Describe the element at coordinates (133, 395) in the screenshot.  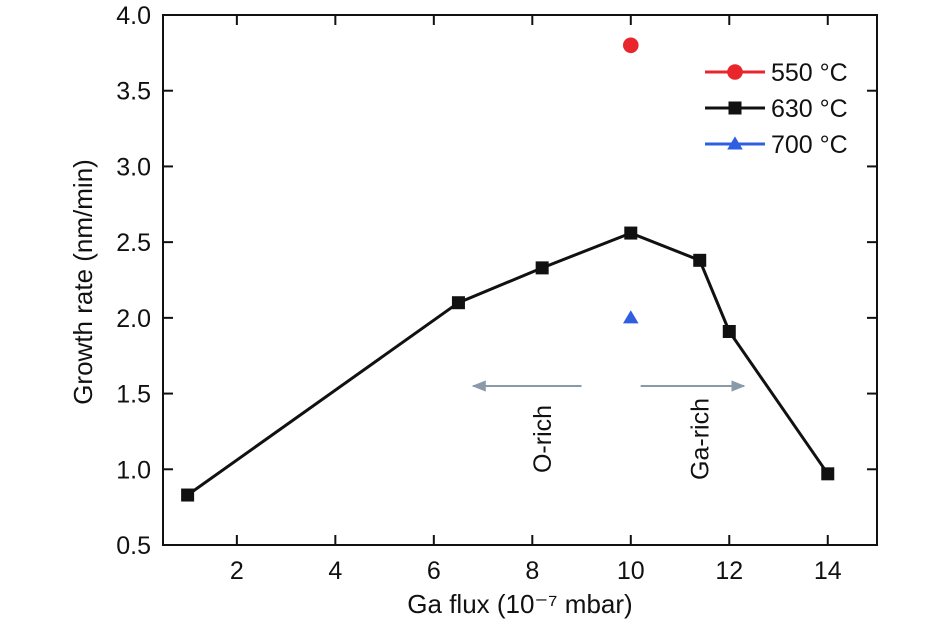
I see `y-tick-label: 1.5` at that location.